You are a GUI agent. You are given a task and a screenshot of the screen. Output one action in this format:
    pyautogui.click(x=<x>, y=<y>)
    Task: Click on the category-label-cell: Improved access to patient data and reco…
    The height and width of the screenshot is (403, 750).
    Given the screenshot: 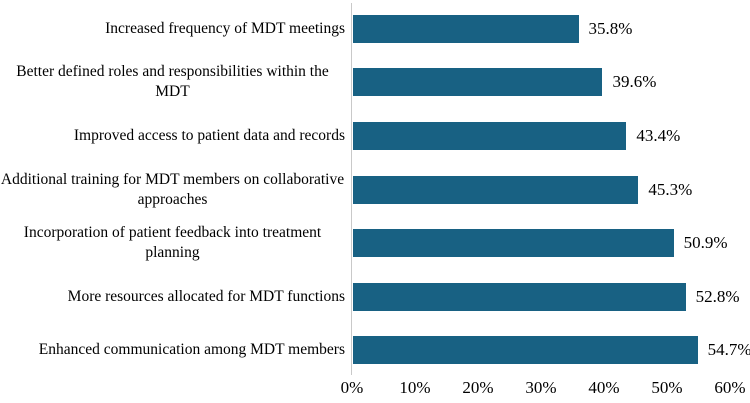 What is the action you would take?
    pyautogui.click(x=176, y=136)
    